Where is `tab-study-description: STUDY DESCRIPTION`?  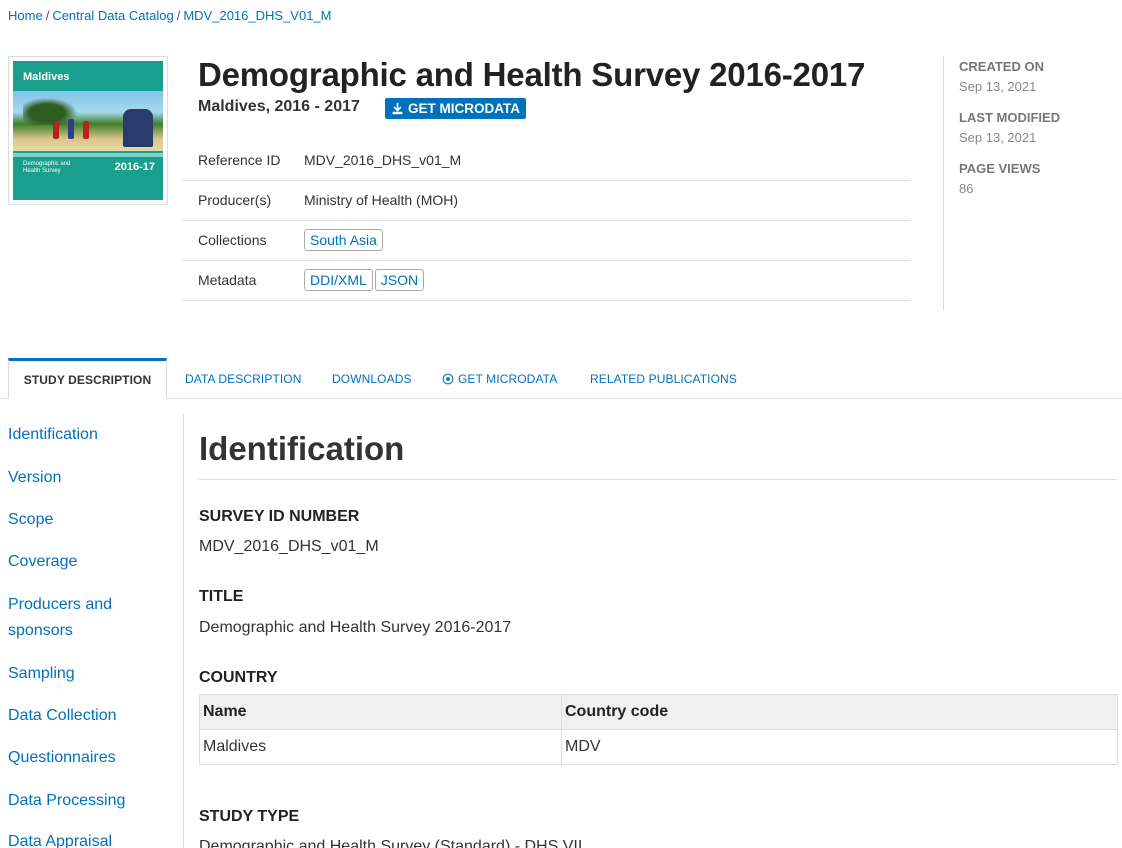
tab-study-description: STUDY DESCRIPTION is located at coordinates (87, 378).